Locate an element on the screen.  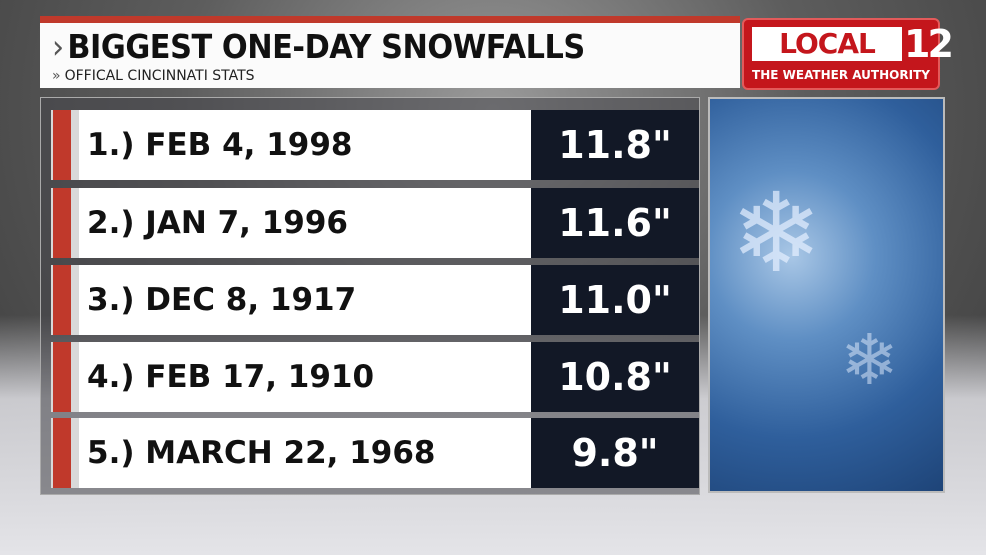
subtitle-text: OFFICAL CINCINNATI STATS is located at coordinates (159, 76).